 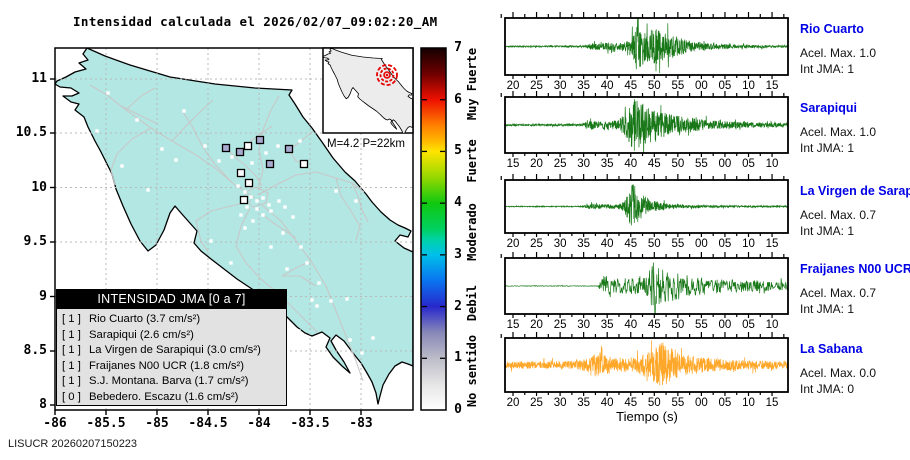 What do you see at coordinates (433, 229) in the screenshot?
I see `colorbar-gradient` at bounding box center [433, 229].